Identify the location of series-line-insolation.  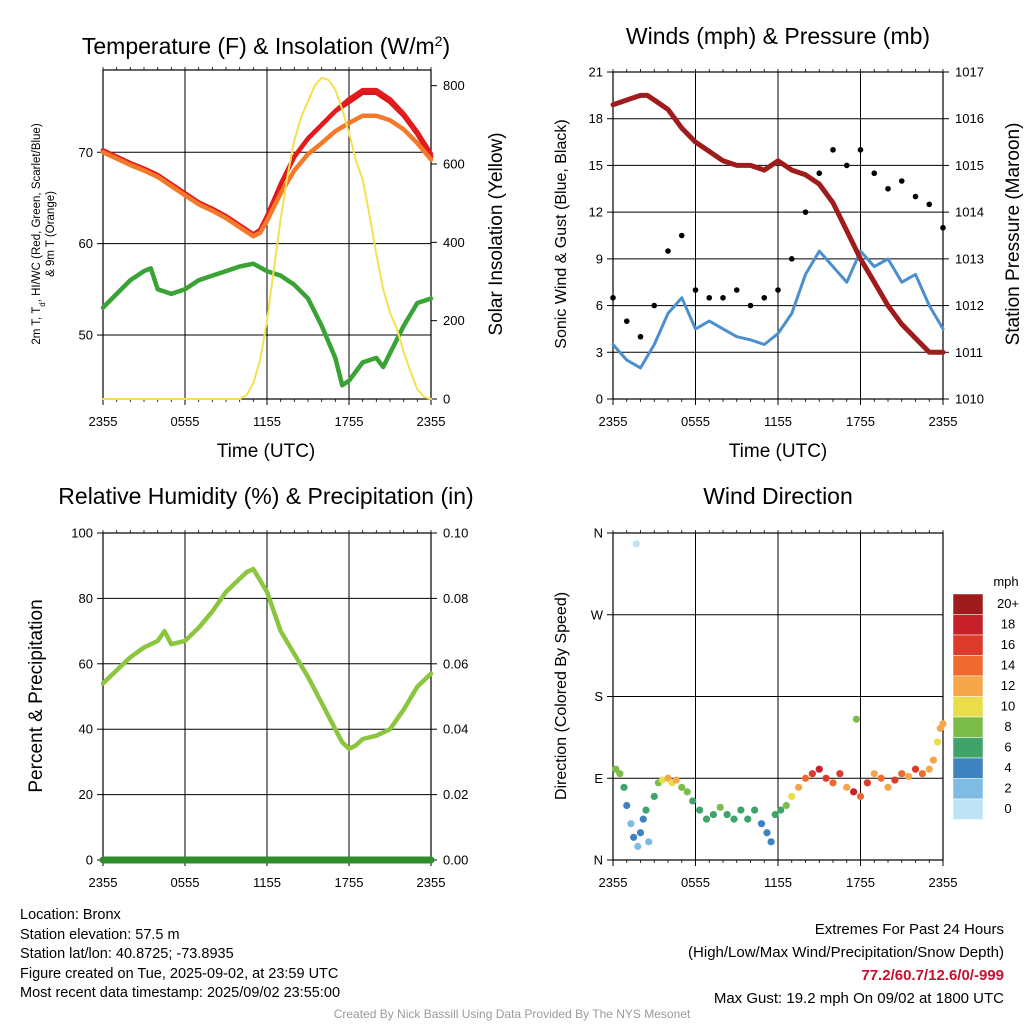
(267, 238).